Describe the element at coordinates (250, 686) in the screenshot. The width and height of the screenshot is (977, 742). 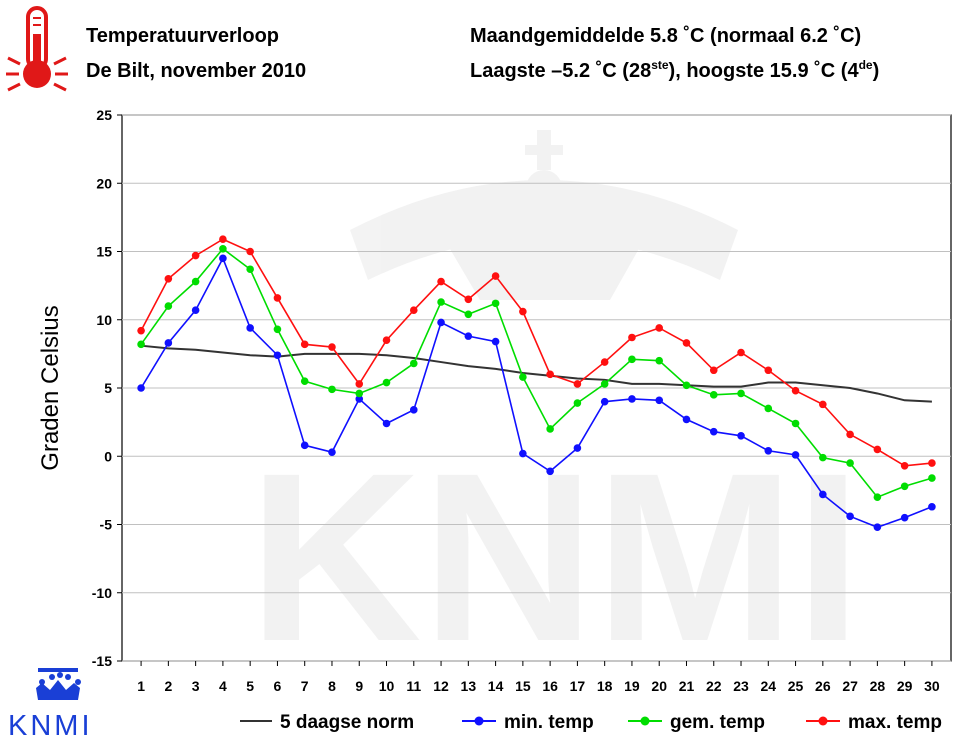
I see `x-tick-label: 5` at that location.